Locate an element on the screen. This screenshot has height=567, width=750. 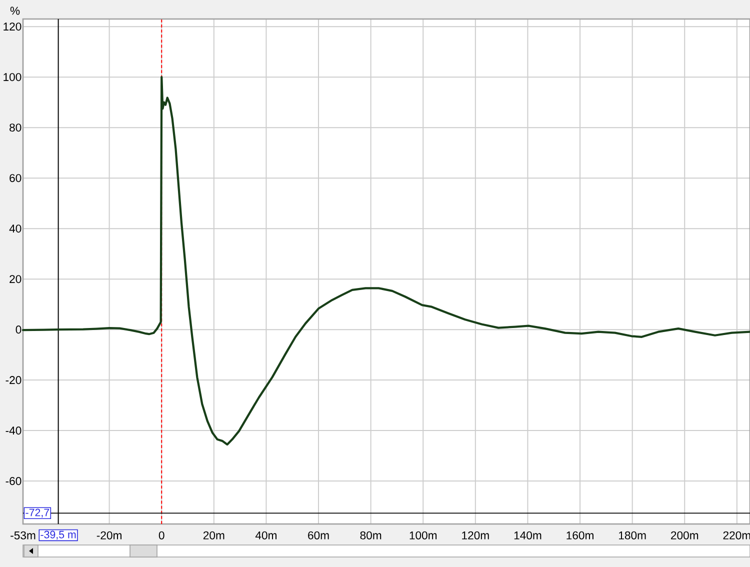
x-tick-label: 220m is located at coordinates (736, 535).